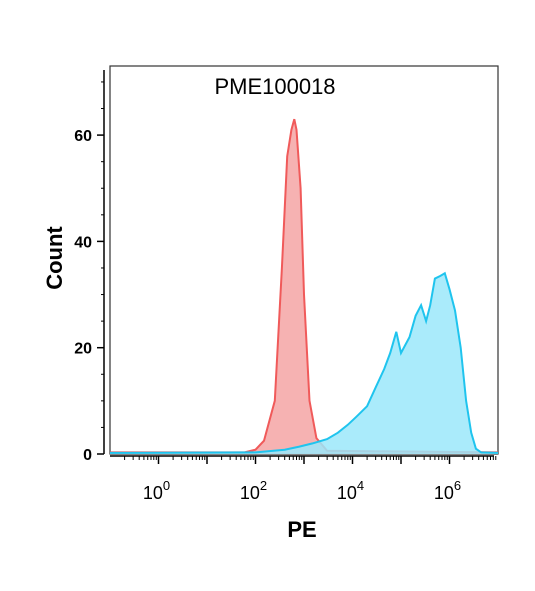 The width and height of the screenshot is (535, 591). I want to click on y-tick-label: 0, so click(87, 455).